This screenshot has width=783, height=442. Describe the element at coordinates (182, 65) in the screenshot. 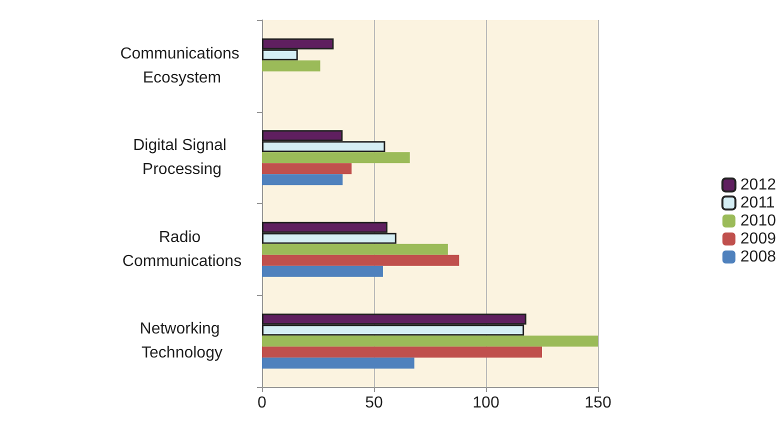

I see `y-tick-label: Communications Ecosystem` at that location.